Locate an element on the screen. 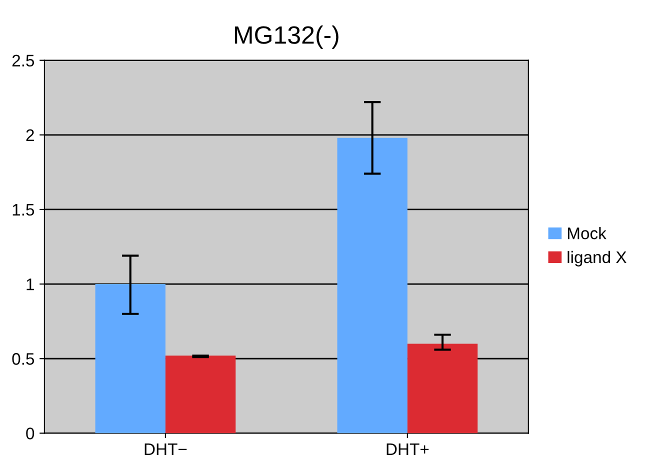 Image resolution: width=654 pixels, height=475 pixels. y-tick-label: 1.5 is located at coordinates (23, 210).